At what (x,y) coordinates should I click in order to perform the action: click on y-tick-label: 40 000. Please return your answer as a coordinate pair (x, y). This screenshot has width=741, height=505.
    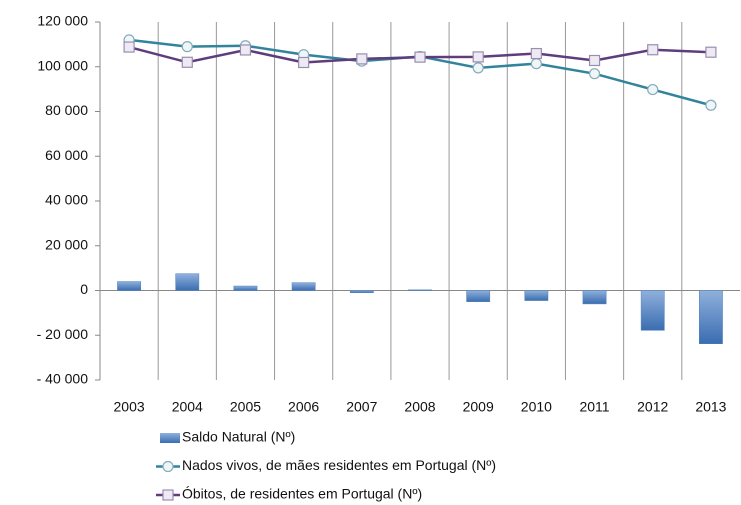
    Looking at the image, I should click on (66, 200).